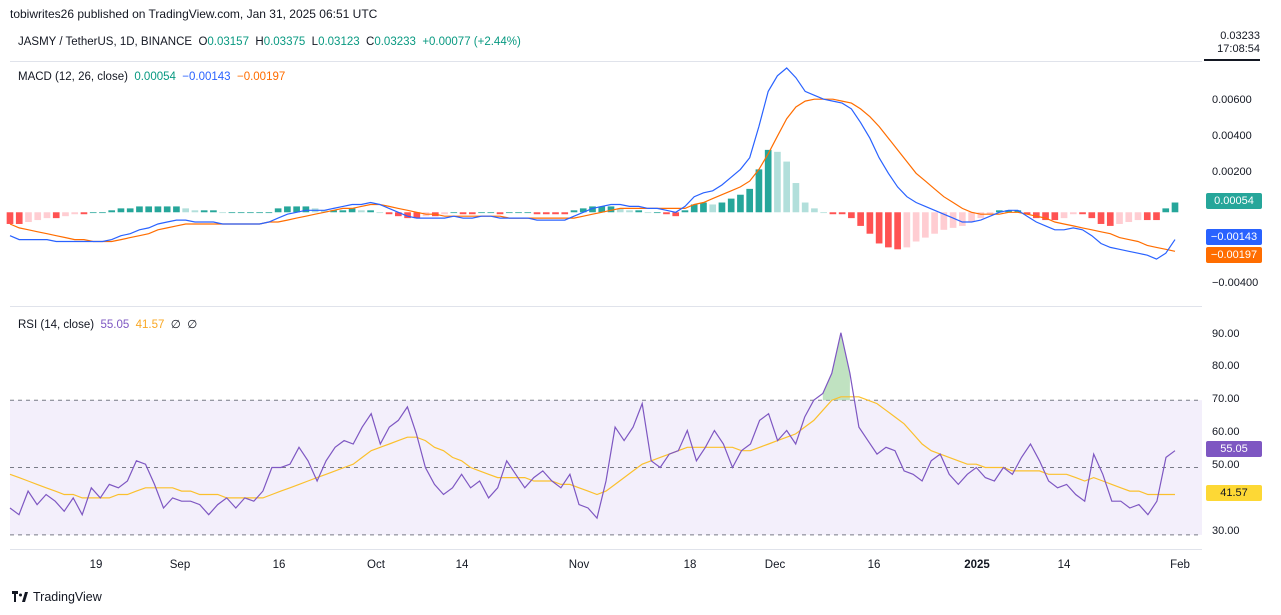 The width and height of the screenshot is (1281, 615). Describe the element at coordinates (370, 42) in the screenshot. I see `close-label: C` at that location.